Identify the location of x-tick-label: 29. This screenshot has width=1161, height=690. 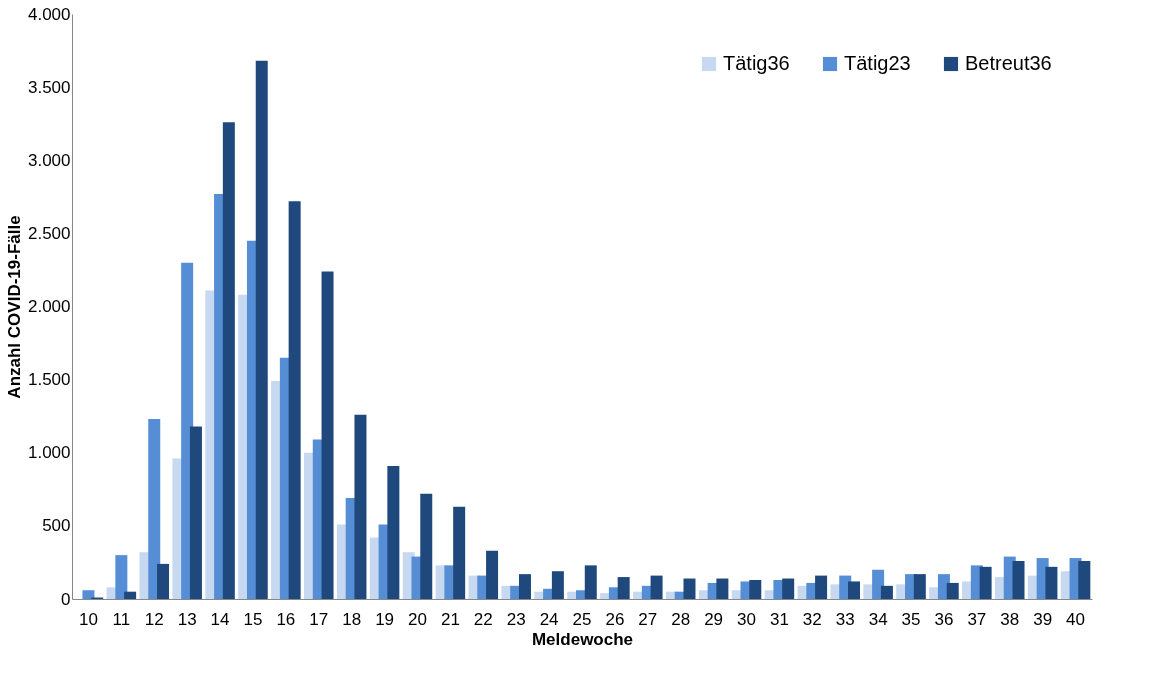
(714, 619).